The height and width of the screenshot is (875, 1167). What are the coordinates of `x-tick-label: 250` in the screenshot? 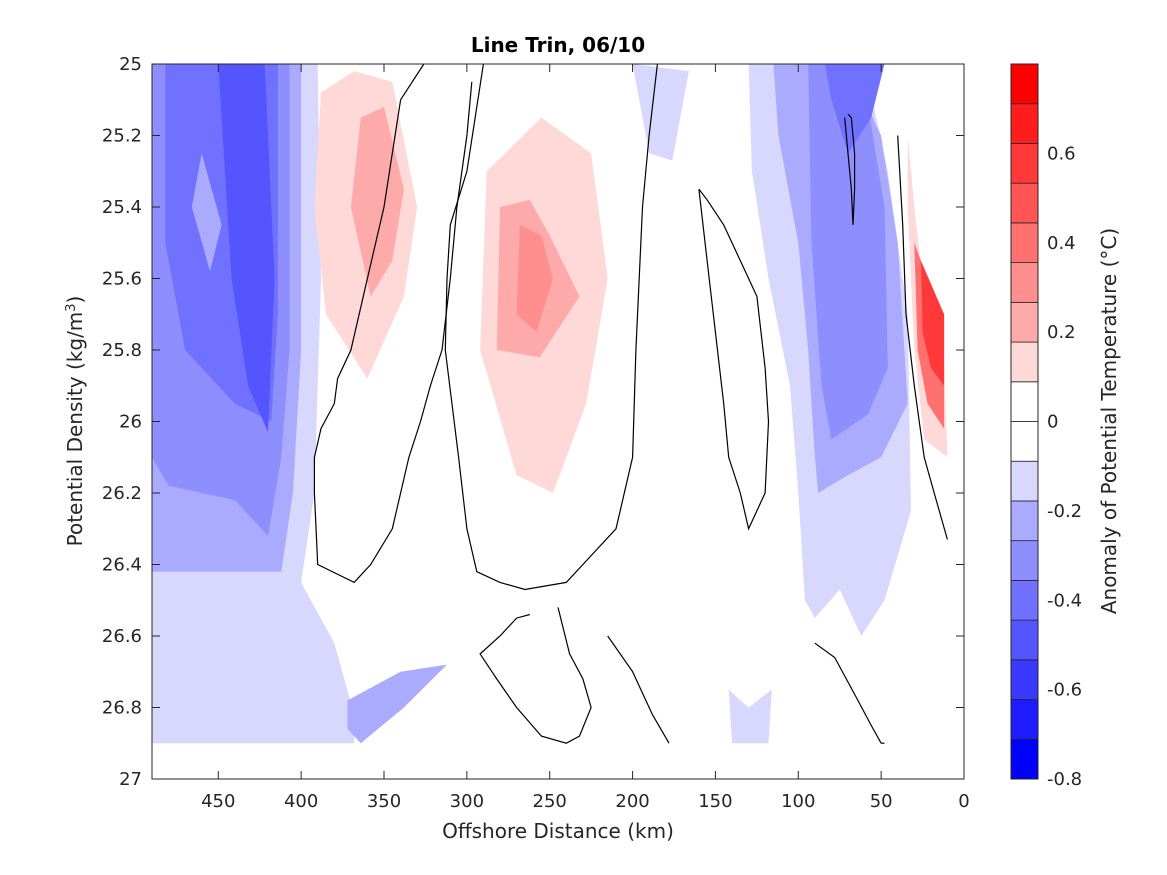 It's located at (550, 801).